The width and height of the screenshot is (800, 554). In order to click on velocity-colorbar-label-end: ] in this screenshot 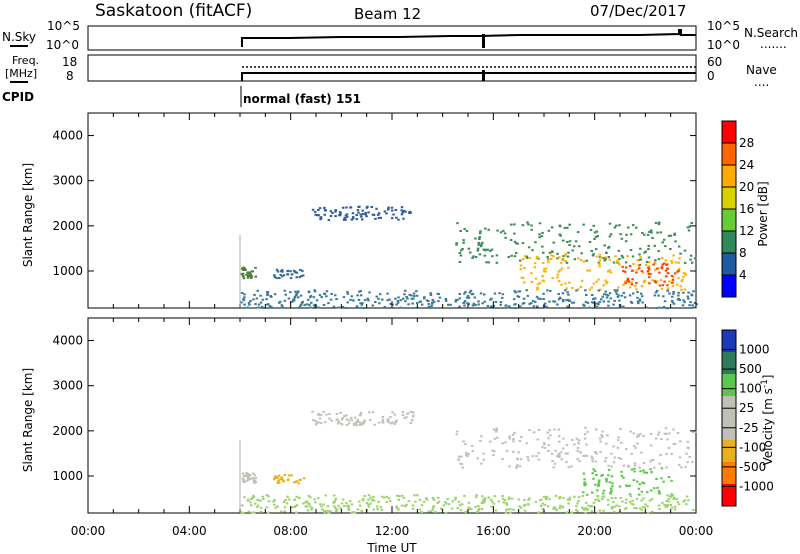, I will do `click(768, 377)`.